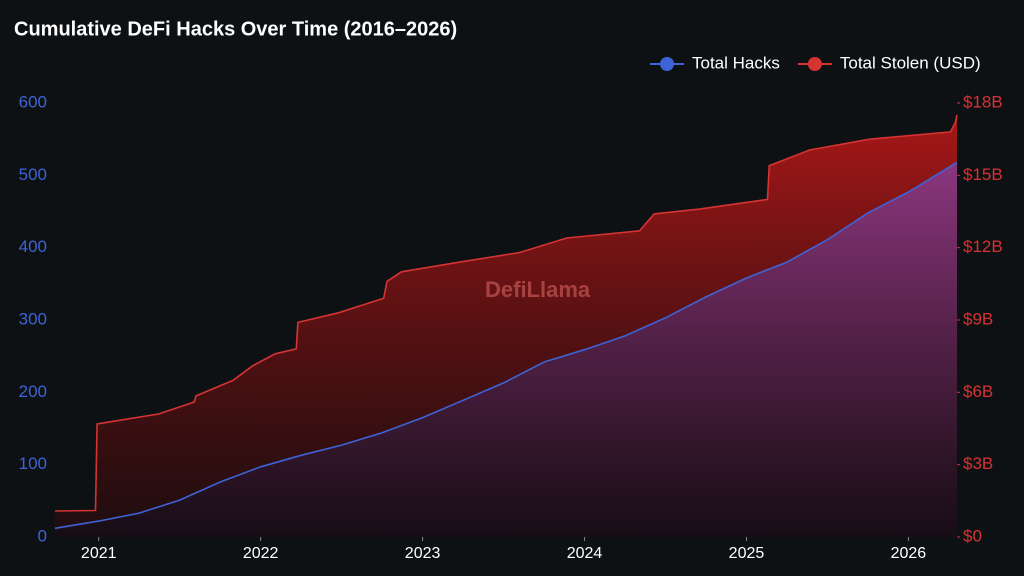  Describe the element at coordinates (972, 535) in the screenshot. I see `y2-tick-label: $0` at that location.